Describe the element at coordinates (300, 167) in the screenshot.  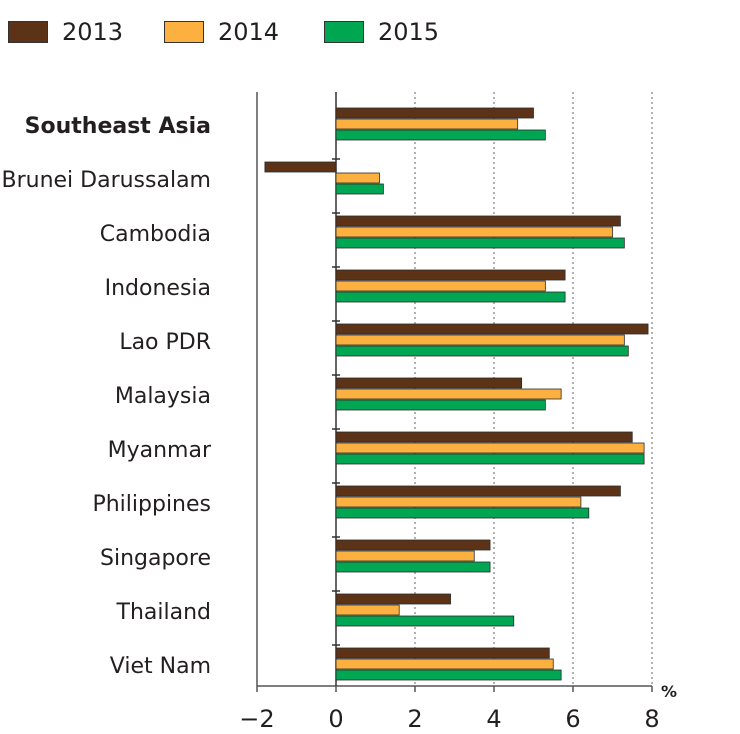
I see `bar-brunei-darussalam-2013` at that location.